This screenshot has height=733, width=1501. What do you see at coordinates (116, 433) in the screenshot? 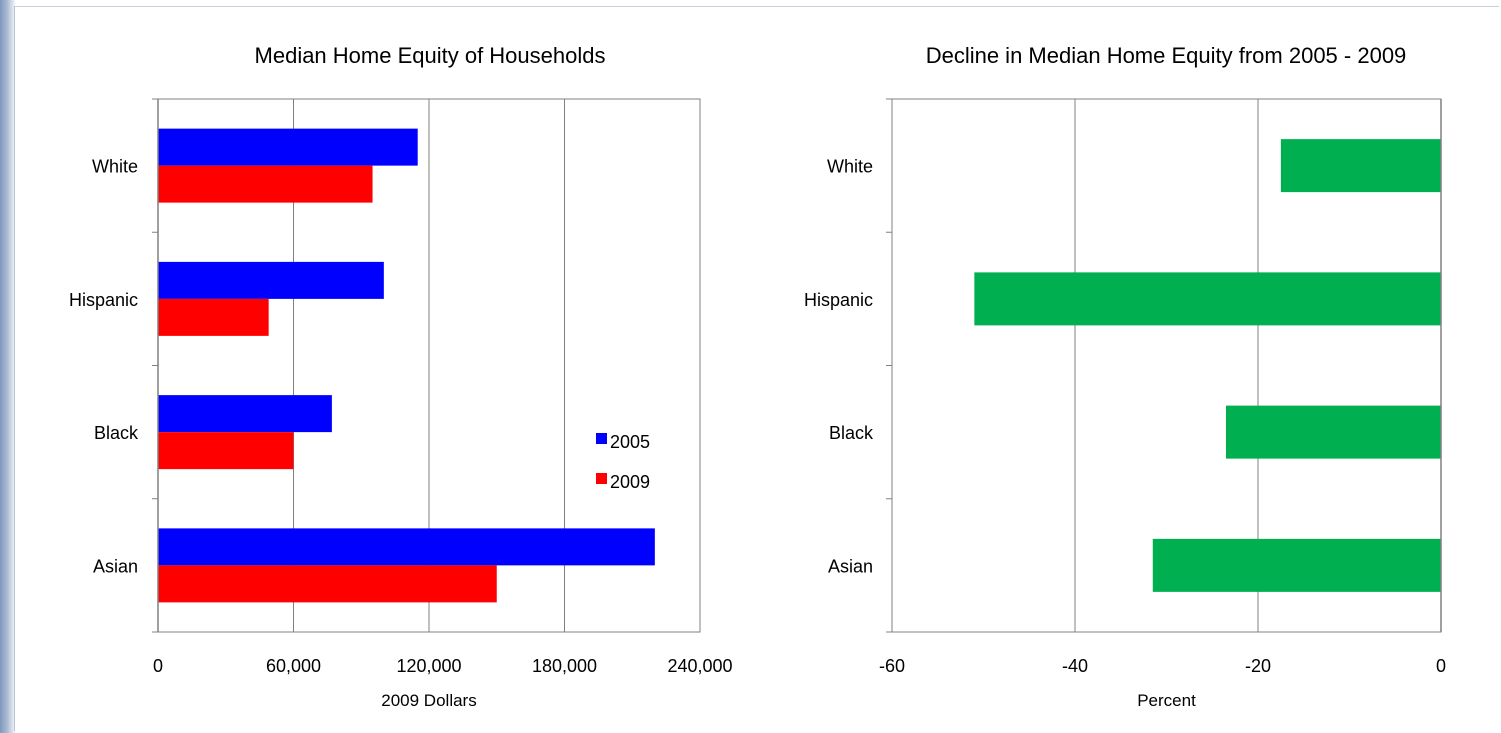
I see `chart-1-y-category-label: Black` at bounding box center [116, 433].